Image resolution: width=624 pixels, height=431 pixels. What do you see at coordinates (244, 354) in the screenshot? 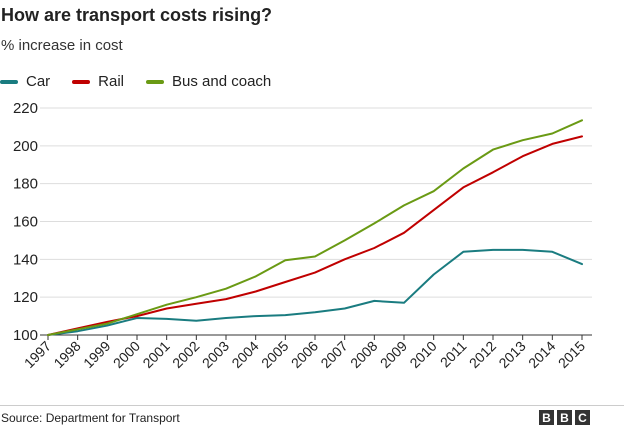
I see `x-tick-label: 2004` at bounding box center [244, 354].